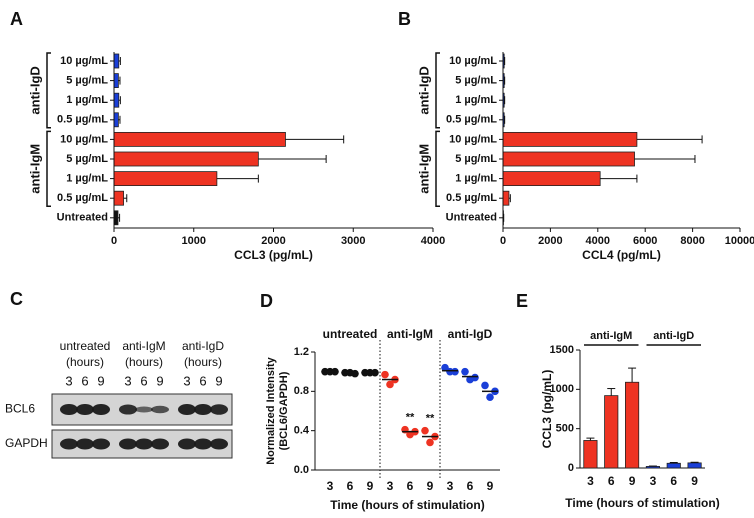  What do you see at coordinates (284, 410) in the screenshot?
I see `y-axis-title: (BCL6/GAPDH)` at bounding box center [284, 410].